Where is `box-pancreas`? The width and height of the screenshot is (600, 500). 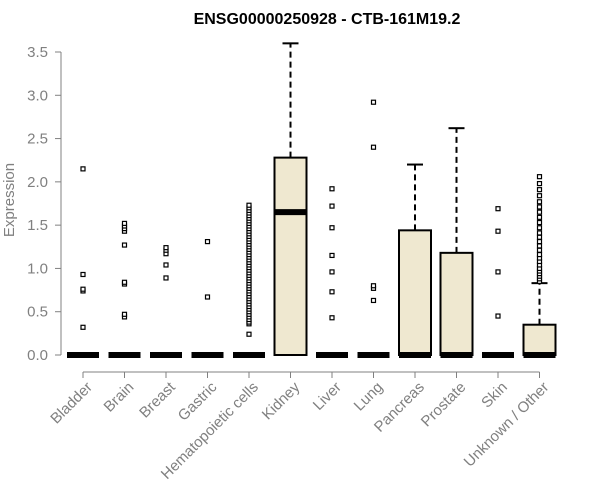 box-pancreas is located at coordinates (415, 260).